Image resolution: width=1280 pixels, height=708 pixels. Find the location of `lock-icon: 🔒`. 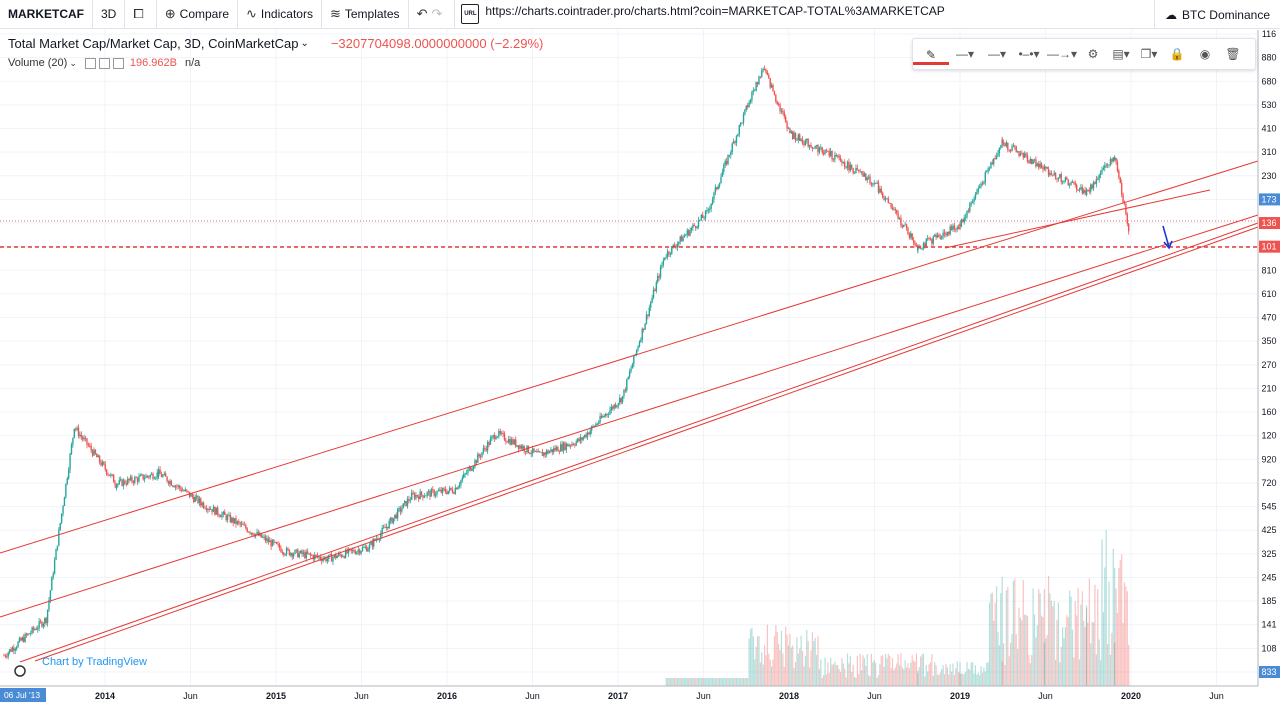

lock-icon: 🔒 is located at coordinates (1177, 54).